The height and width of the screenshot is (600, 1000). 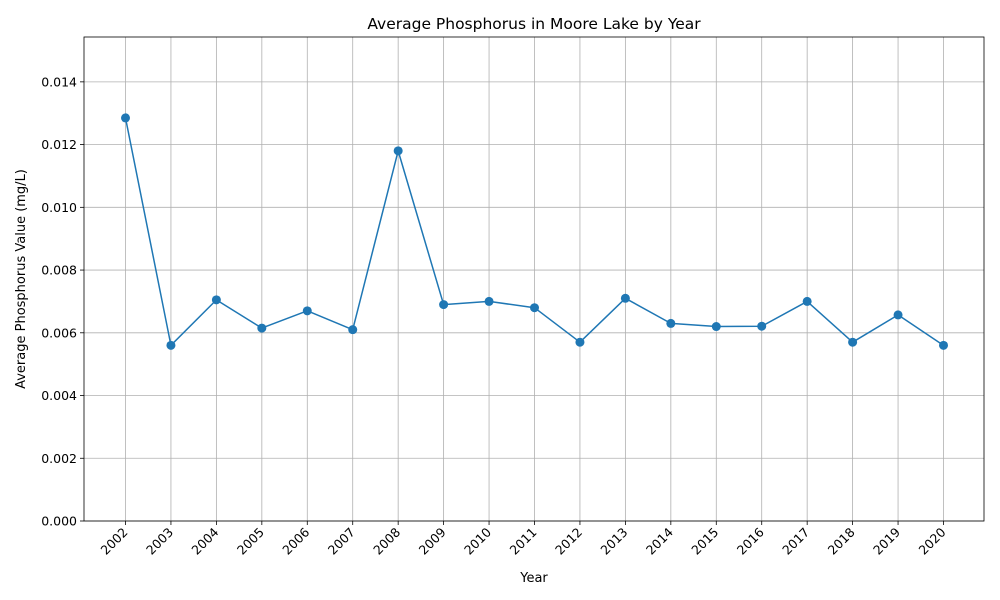 What do you see at coordinates (533, 578) in the screenshot?
I see `x-axis-title: Year` at bounding box center [533, 578].